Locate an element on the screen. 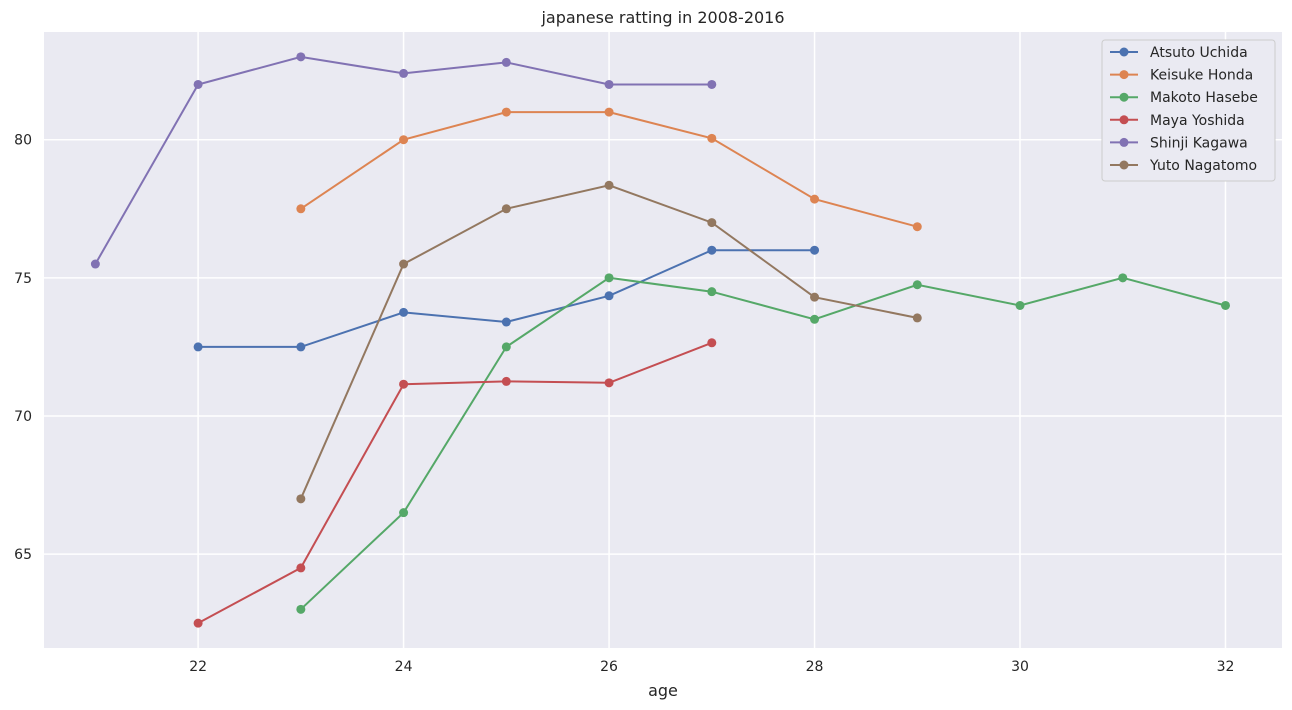  chart-title: japanese ratting in 2008-2016 is located at coordinates (662, 17).